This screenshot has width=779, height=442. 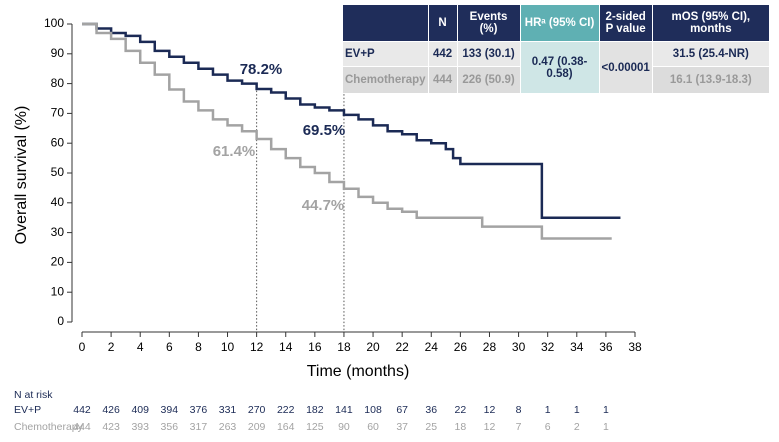 What do you see at coordinates (111, 410) in the screenshot?
I see `risk-count: 426` at bounding box center [111, 410].